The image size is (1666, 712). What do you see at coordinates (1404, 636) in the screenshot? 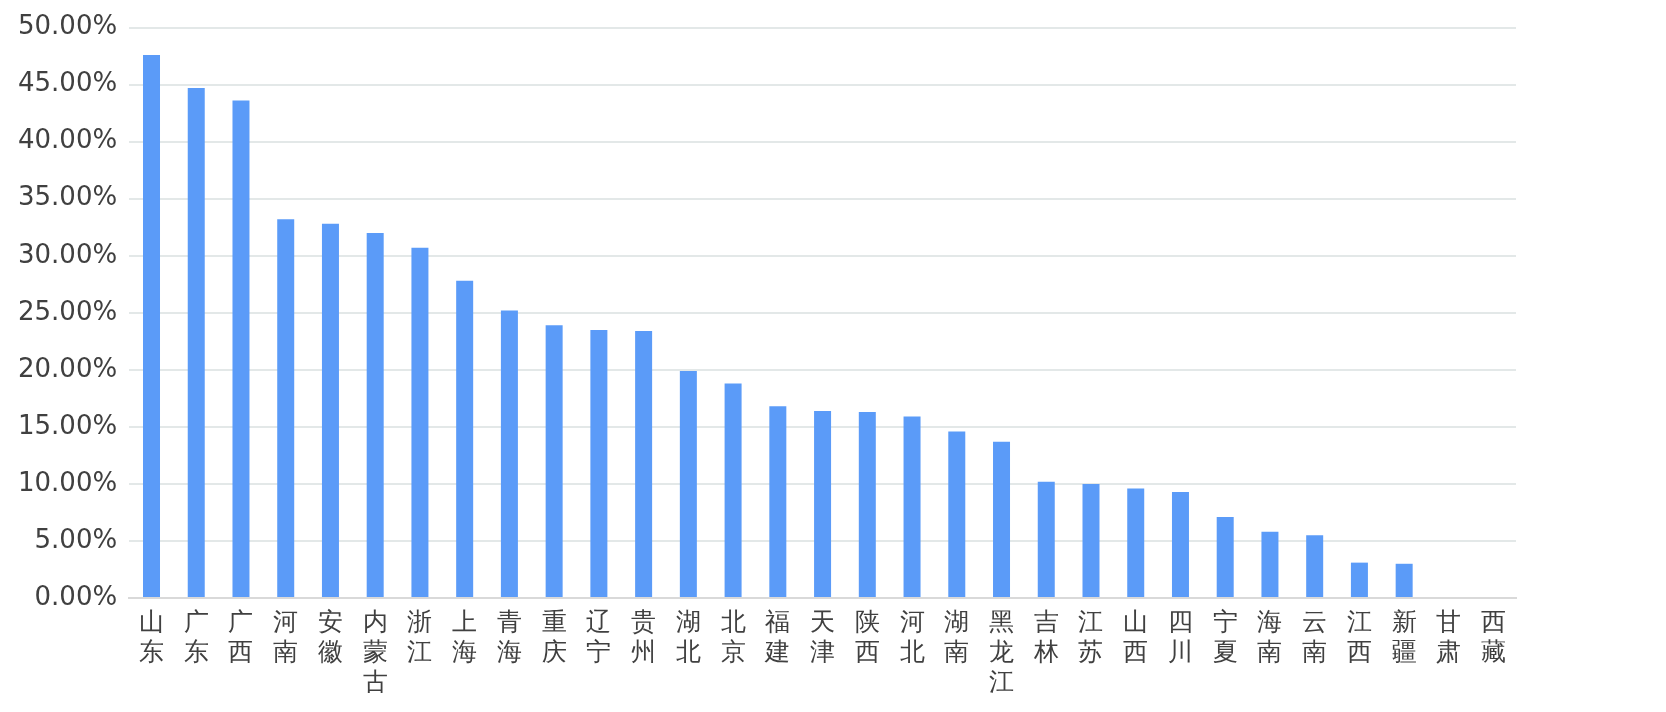
I see `x-tick-label: 新疆` at bounding box center [1404, 636].